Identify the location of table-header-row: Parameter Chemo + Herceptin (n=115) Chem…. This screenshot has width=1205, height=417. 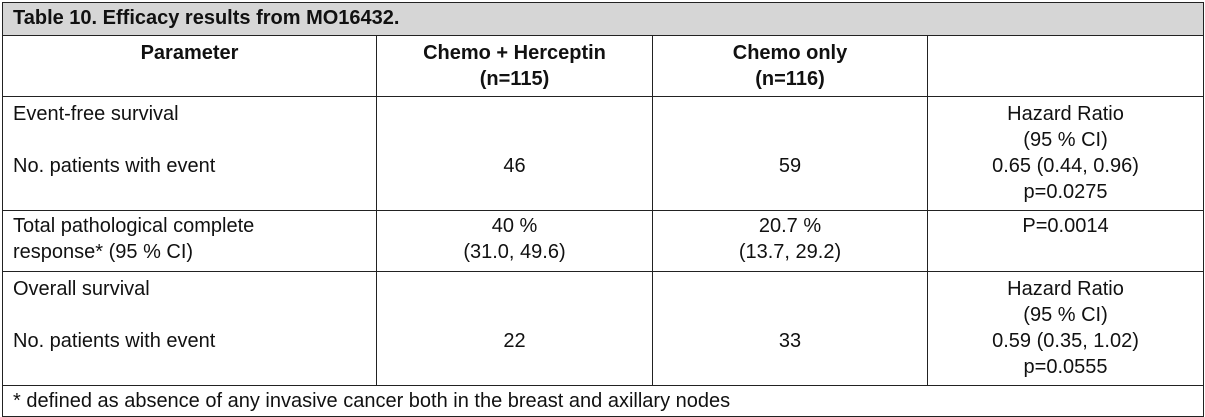
(603, 66).